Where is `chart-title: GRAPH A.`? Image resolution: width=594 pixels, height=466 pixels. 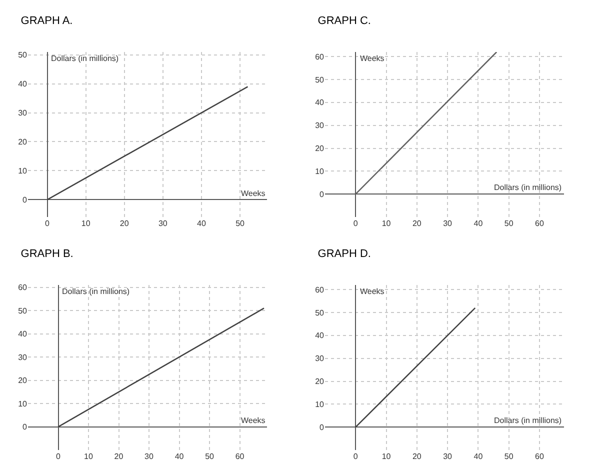 chart-title: GRAPH A. is located at coordinates (46, 21).